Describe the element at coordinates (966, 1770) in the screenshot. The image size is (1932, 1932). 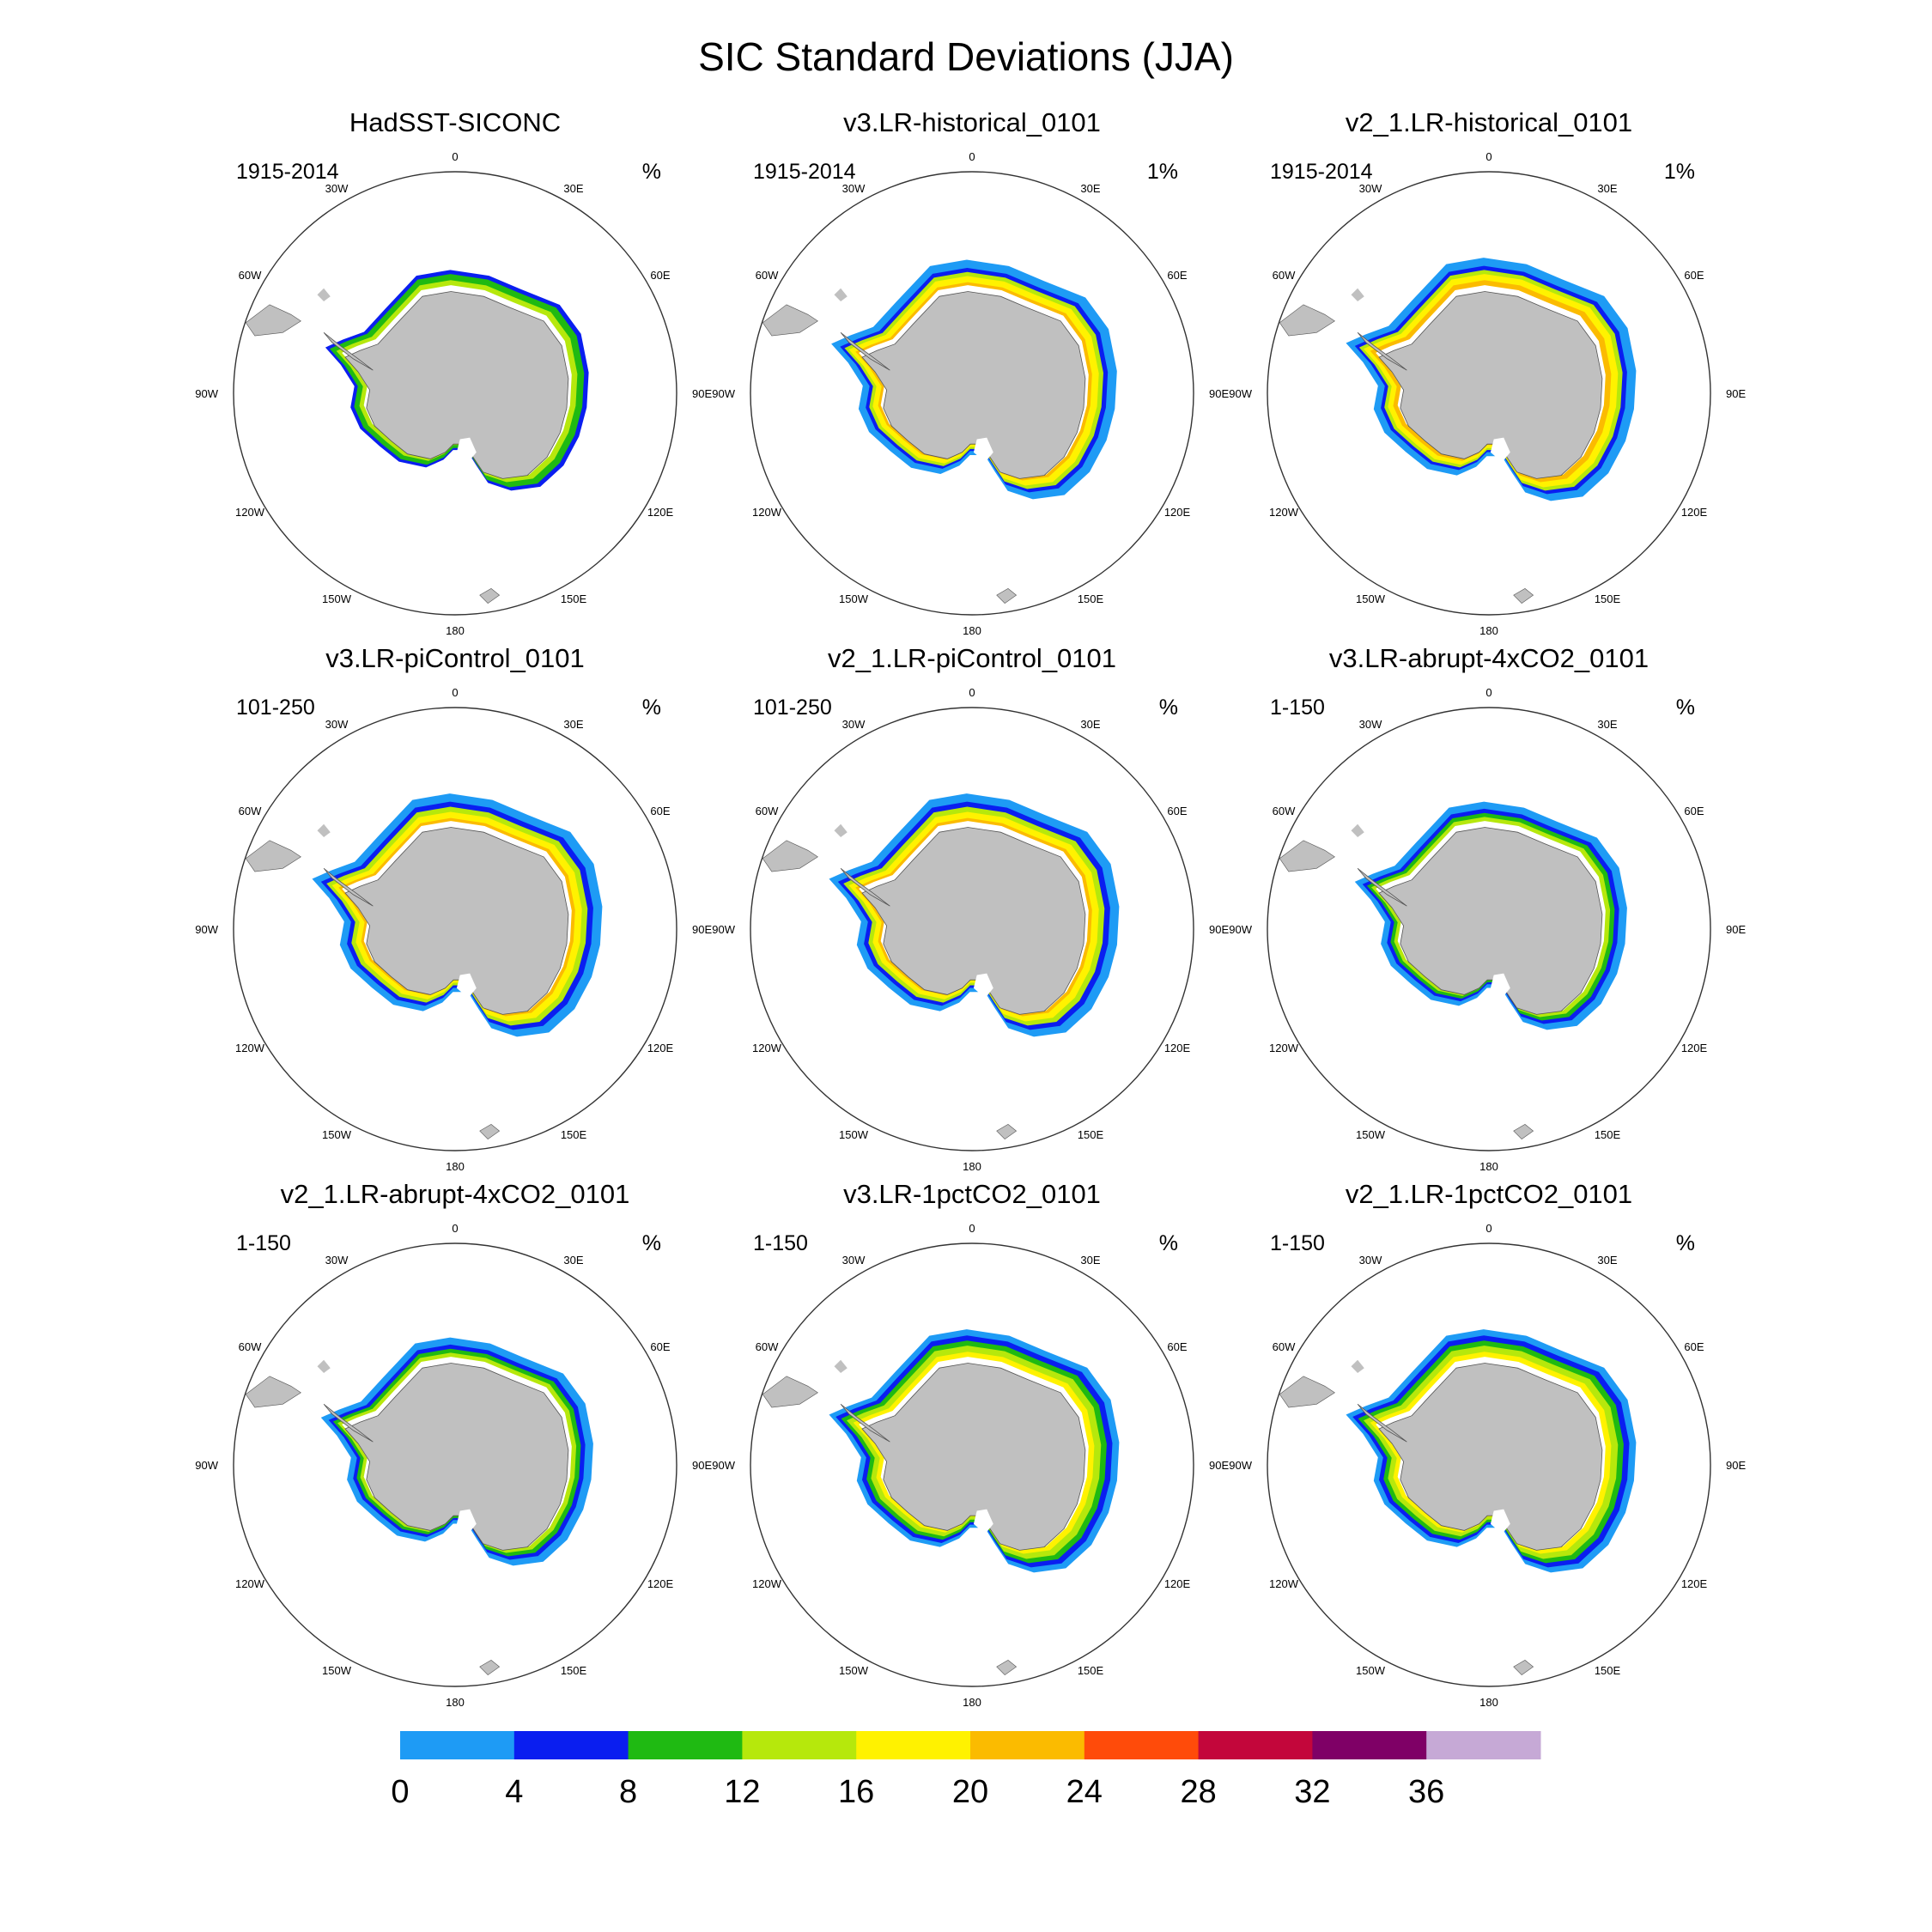
I see `colorbar: 0 4 8 12 16 20 24 28 32 36` at that location.